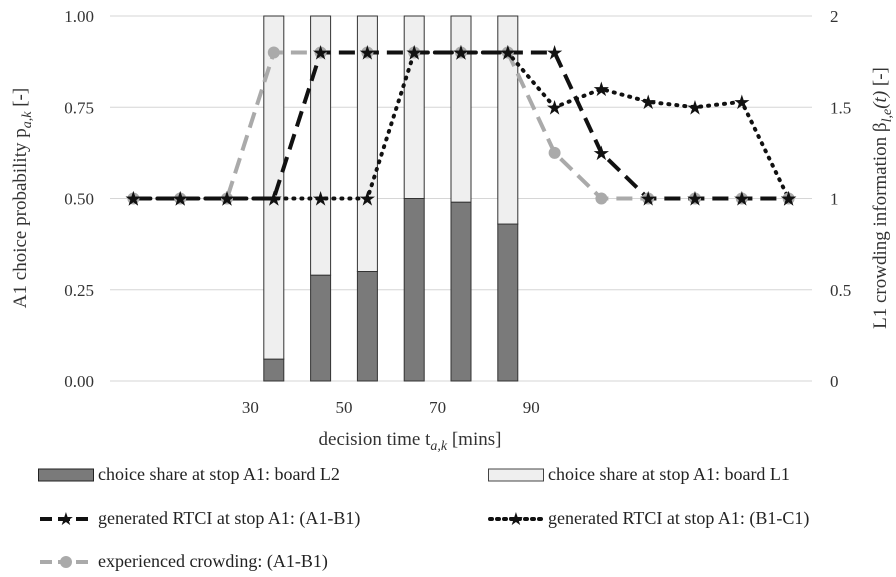 The height and width of the screenshot is (577, 896). I want to click on legend-item-rtci-b1-c1: ★ generated RTCI at stop A1: (B1-C1), so click(648, 518).